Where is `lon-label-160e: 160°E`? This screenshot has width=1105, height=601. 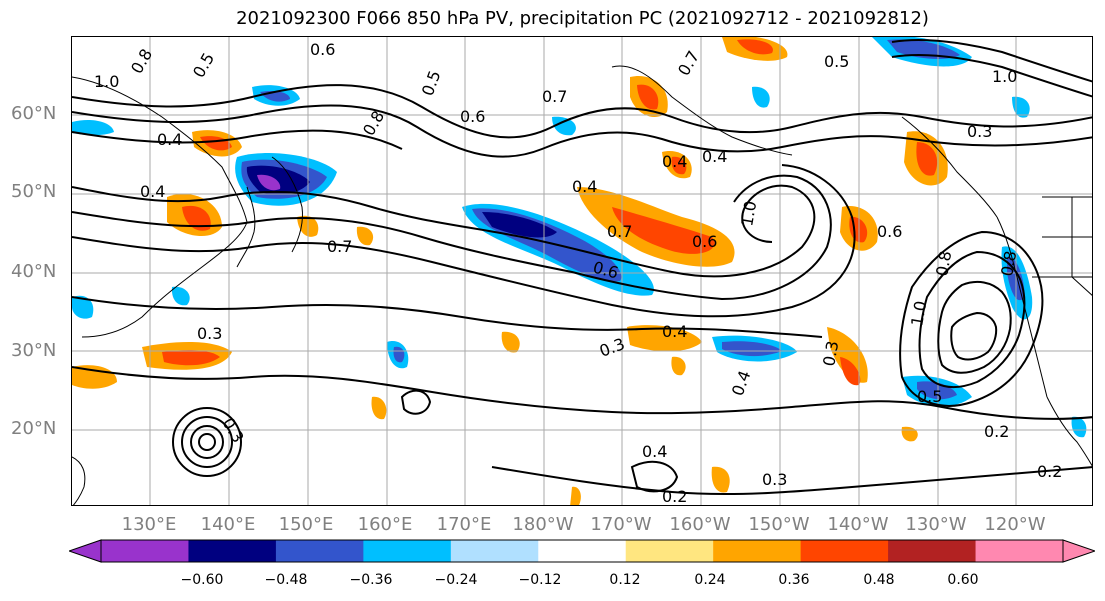 lon-label-160e: 160°E is located at coordinates (385, 524).